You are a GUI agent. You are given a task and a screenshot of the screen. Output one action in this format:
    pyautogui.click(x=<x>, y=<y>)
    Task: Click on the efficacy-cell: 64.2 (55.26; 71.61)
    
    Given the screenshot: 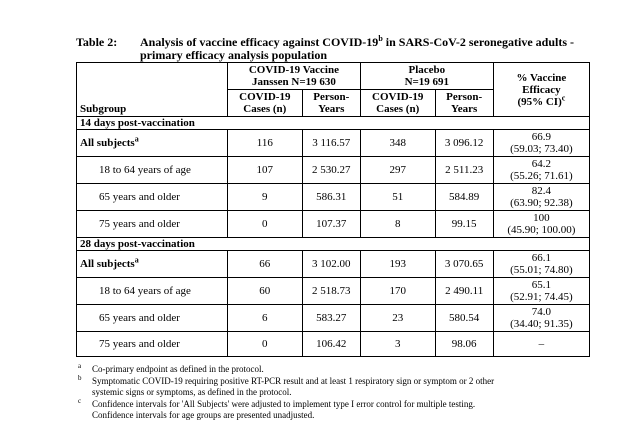 What is the action you would take?
    pyautogui.click(x=541, y=170)
    